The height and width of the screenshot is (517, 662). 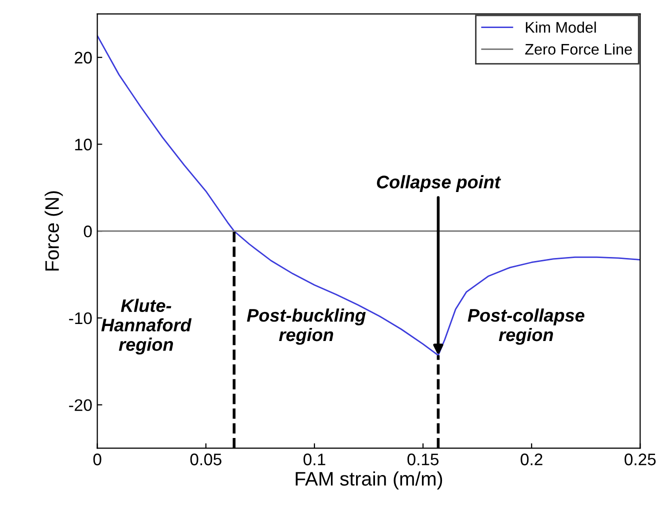 What do you see at coordinates (83, 58) in the screenshot?
I see `y-tick-label: 20` at bounding box center [83, 58].